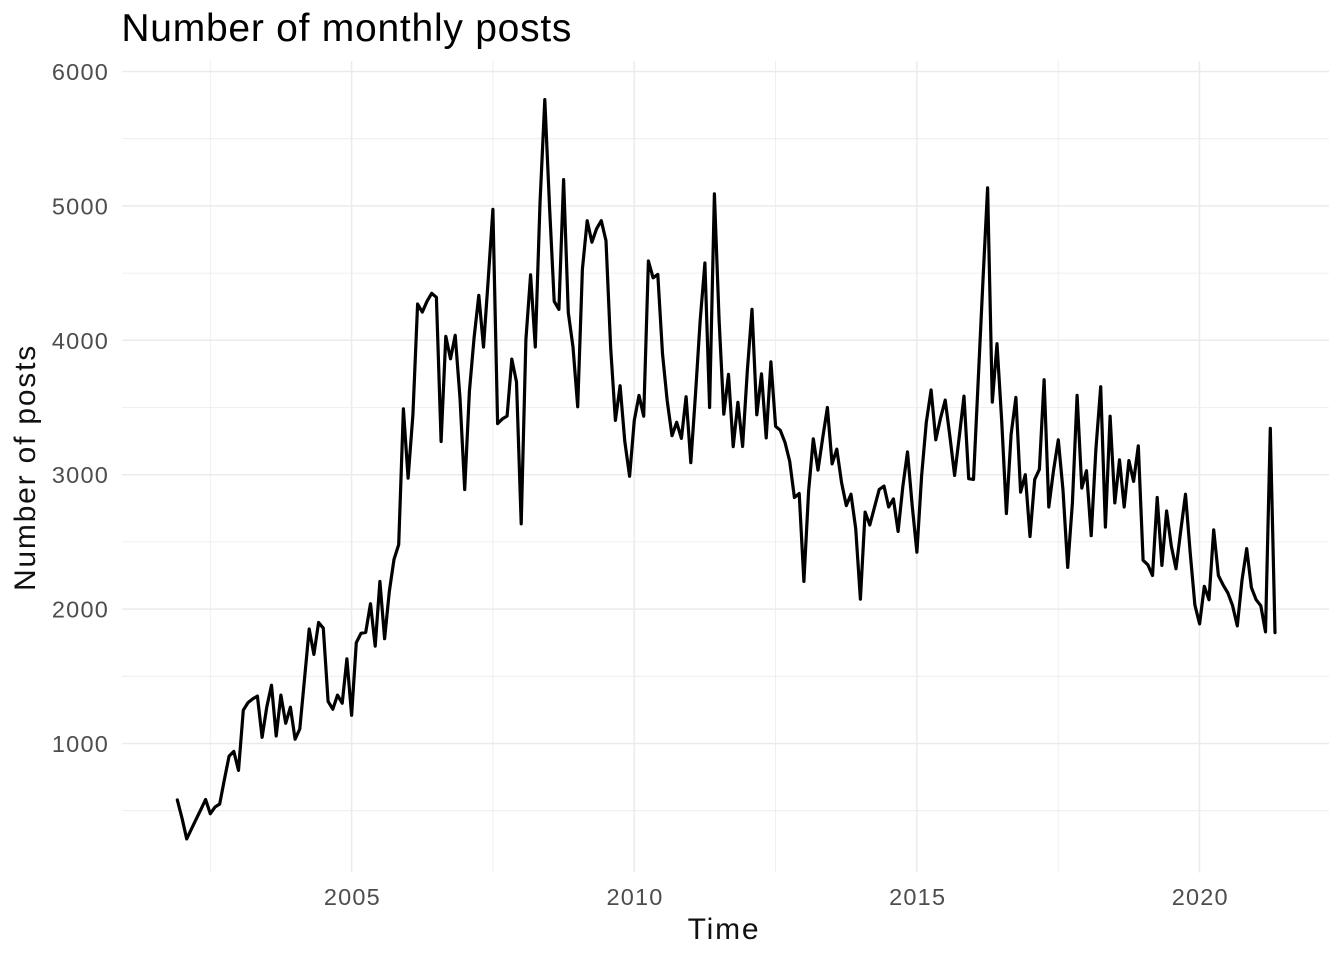 This screenshot has height=965, width=1344. I want to click on svg-text: 2015, so click(917, 897).